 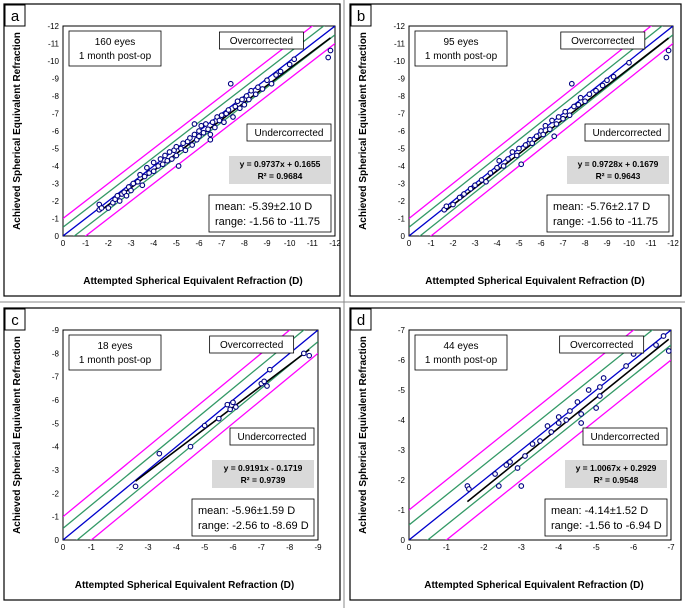 What do you see at coordinates (253, 526) in the screenshot?
I see `range-stat: range: -2.56 to -8.69 D` at bounding box center [253, 526].